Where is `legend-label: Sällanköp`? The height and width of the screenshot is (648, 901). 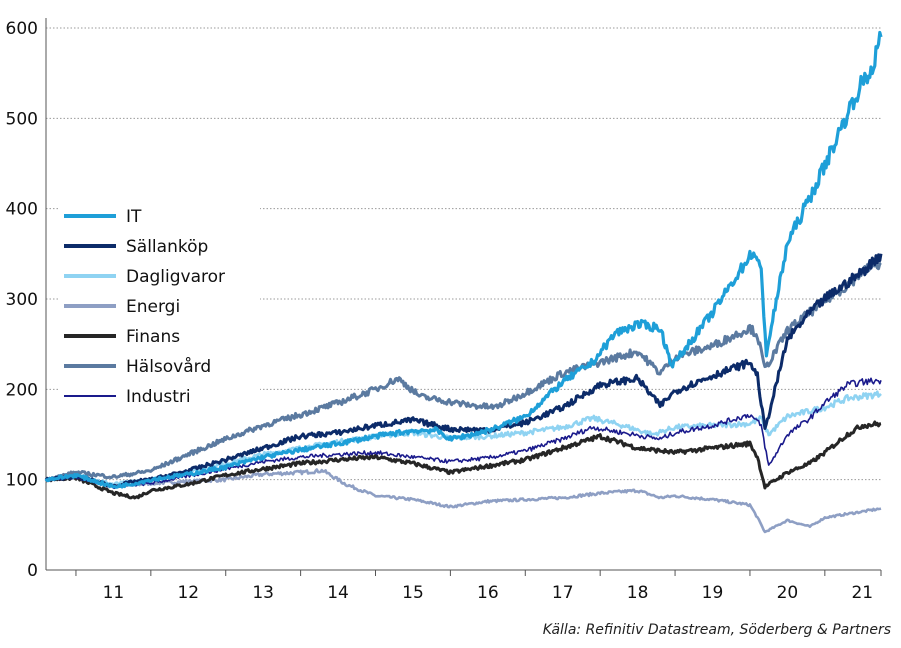
legend-label: Sällanköp is located at coordinates (167, 247).